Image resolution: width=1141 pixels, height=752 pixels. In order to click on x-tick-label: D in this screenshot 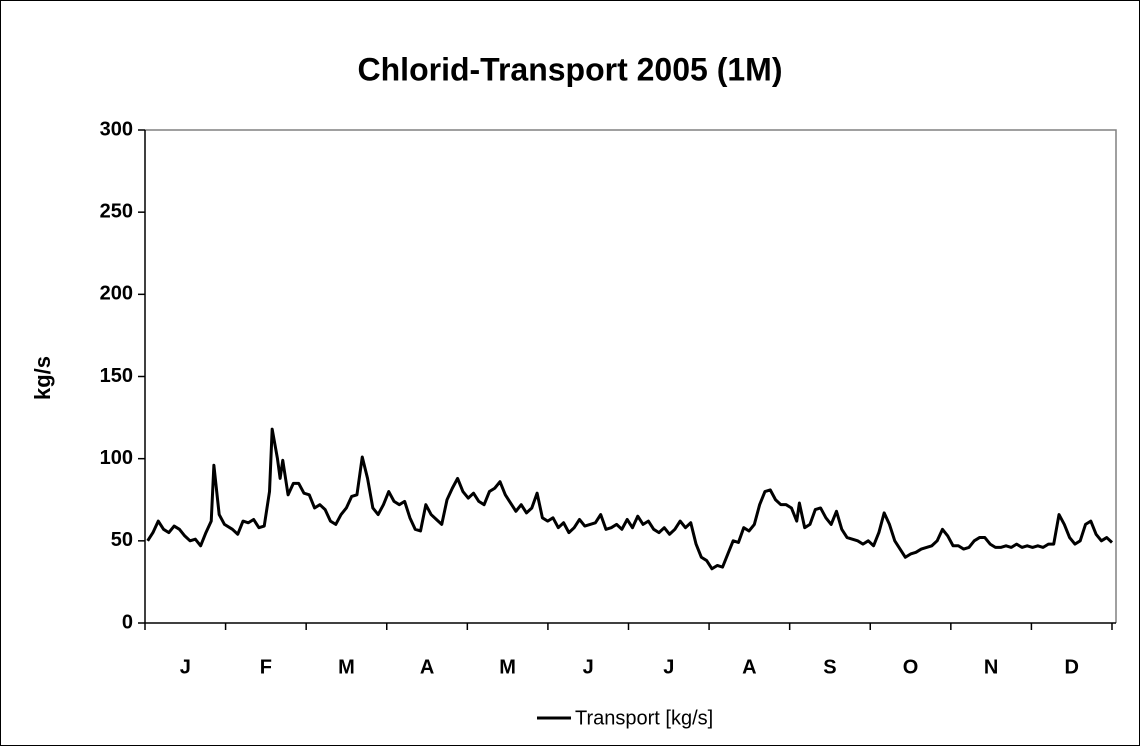, I will do `click(1071, 667)`.